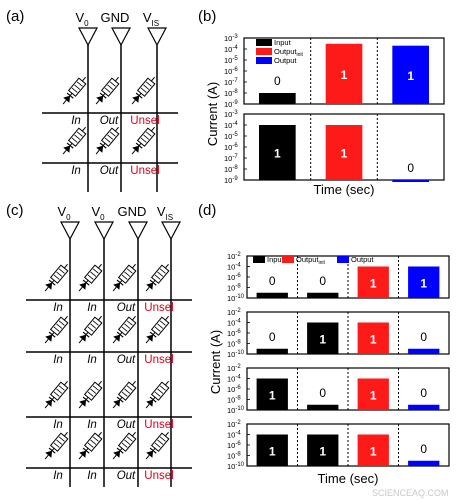  What do you see at coordinates (207, 16) in the screenshot?
I see `panel-b-letter: (b)` at bounding box center [207, 16].